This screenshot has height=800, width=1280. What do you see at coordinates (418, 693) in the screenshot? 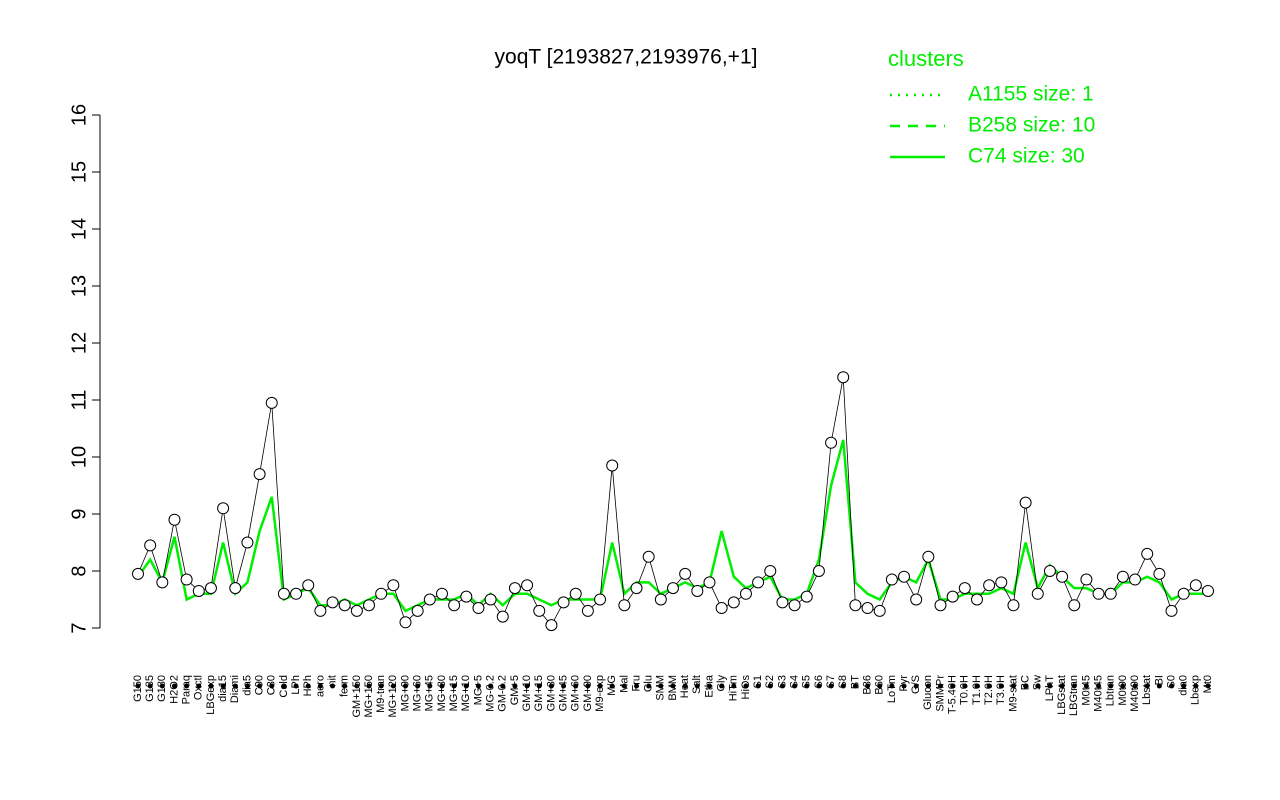
I see `x-tick-label: MG+60` at bounding box center [418, 693].